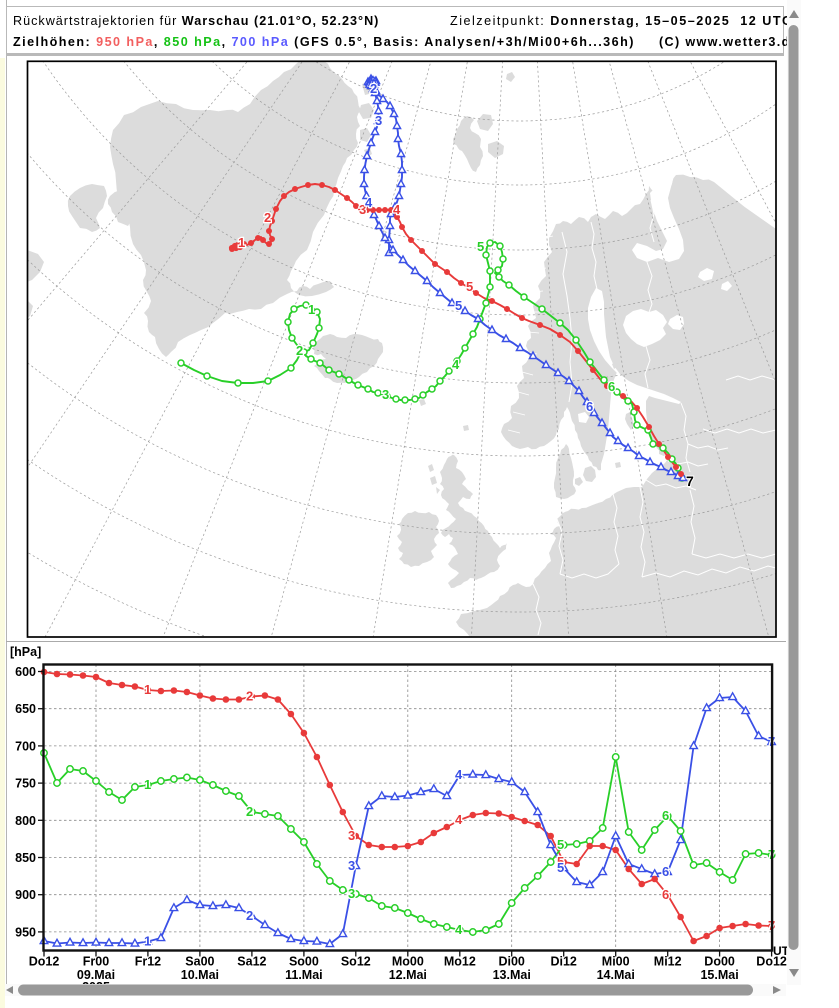  What do you see at coordinates (408, 975) in the screenshot?
I see `svg-text: 12.Mai` at bounding box center [408, 975].